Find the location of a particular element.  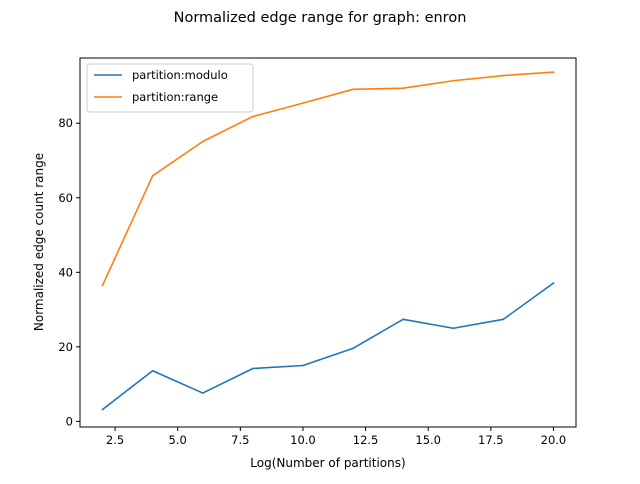

x-tick-label: 7.5 is located at coordinates (240, 440).